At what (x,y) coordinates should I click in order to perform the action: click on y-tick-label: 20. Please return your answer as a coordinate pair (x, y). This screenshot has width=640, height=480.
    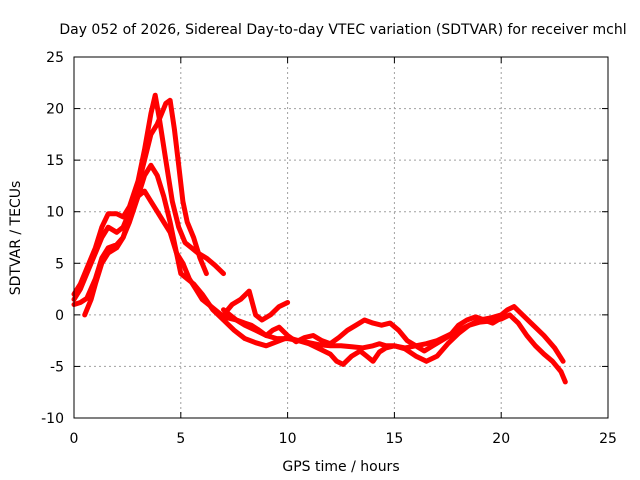
    Looking at the image, I should click on (55, 110).